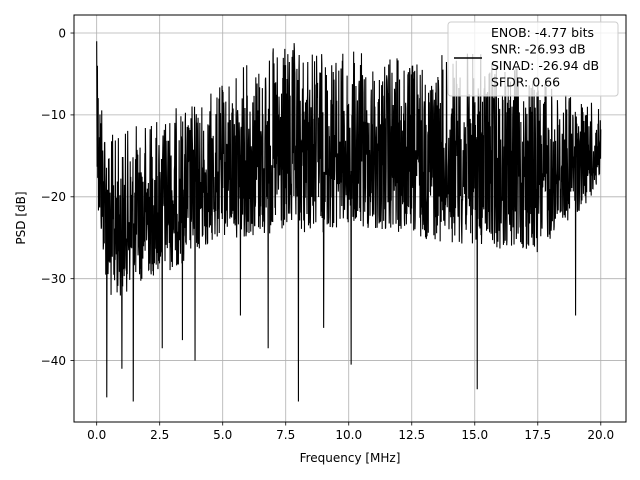 Image resolution: width=640 pixels, height=480 pixels. What do you see at coordinates (600, 435) in the screenshot?
I see `x-tick-label: 20.0` at bounding box center [600, 435].